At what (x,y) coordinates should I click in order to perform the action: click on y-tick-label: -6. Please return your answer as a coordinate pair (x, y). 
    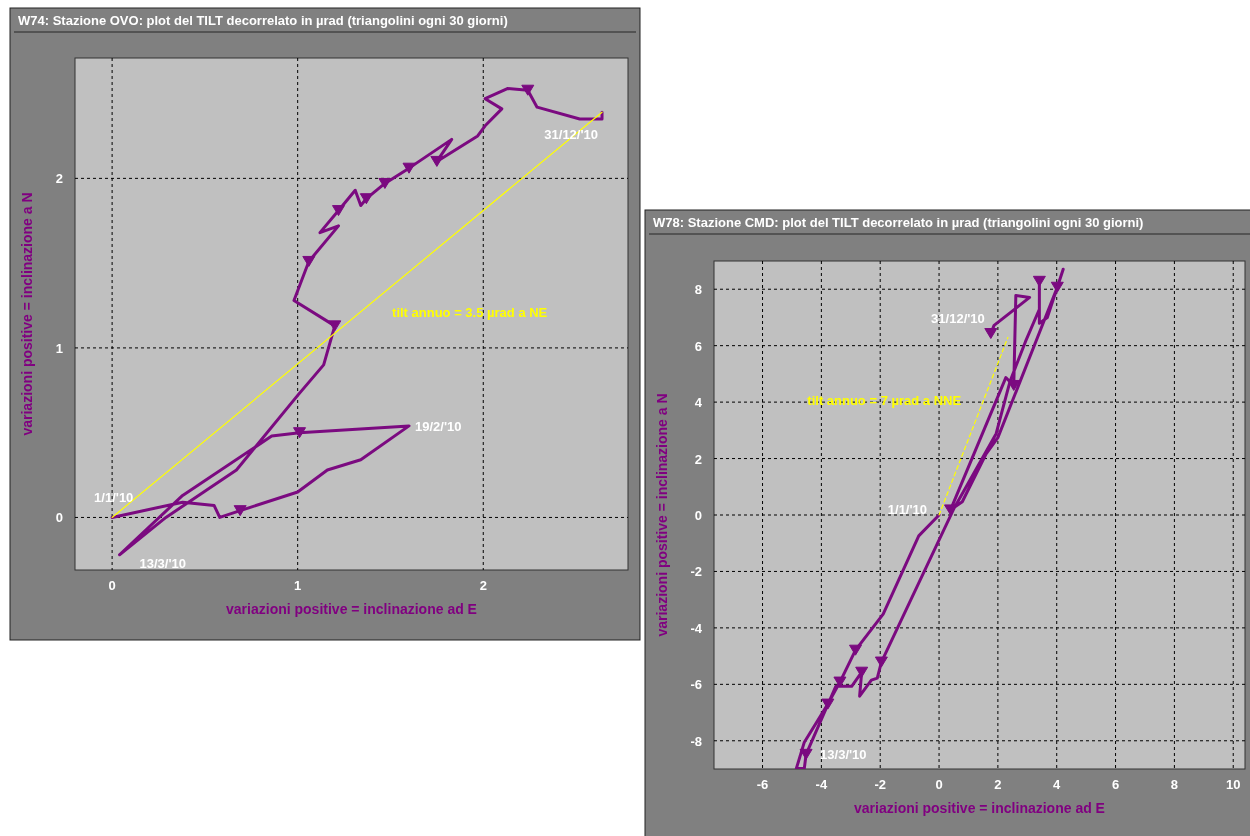
    Looking at the image, I should click on (696, 685).